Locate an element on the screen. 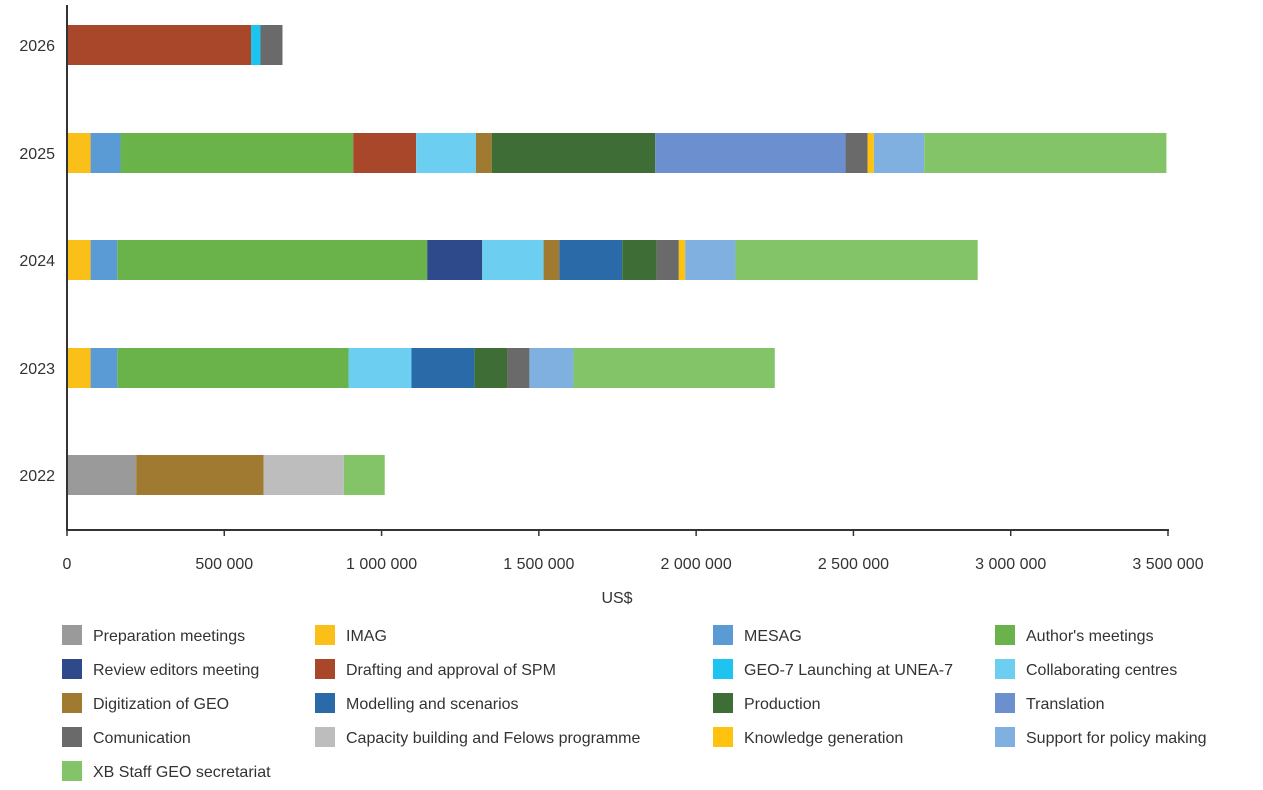 The height and width of the screenshot is (790, 1263). x-tick-label: 2 000 000 is located at coordinates (696, 564).